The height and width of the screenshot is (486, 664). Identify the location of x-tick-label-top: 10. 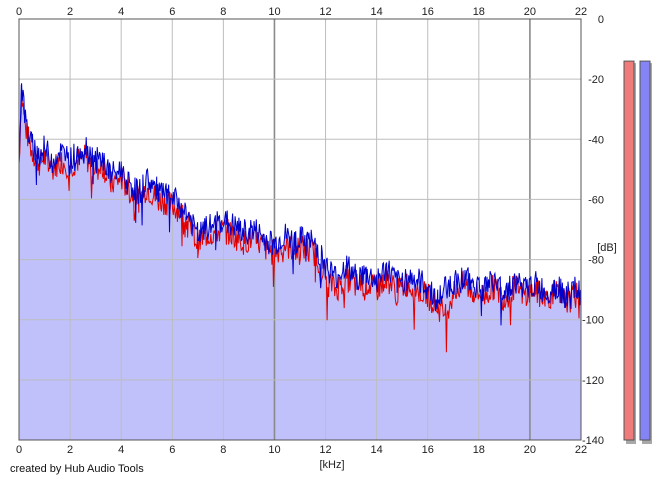
(274, 12).